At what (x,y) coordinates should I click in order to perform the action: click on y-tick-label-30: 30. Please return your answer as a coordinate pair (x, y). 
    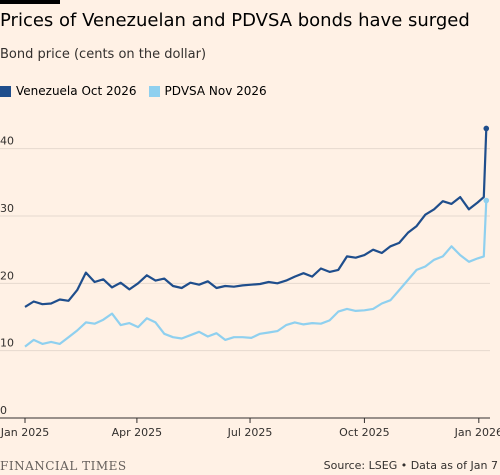
    Looking at the image, I should click on (7, 208).